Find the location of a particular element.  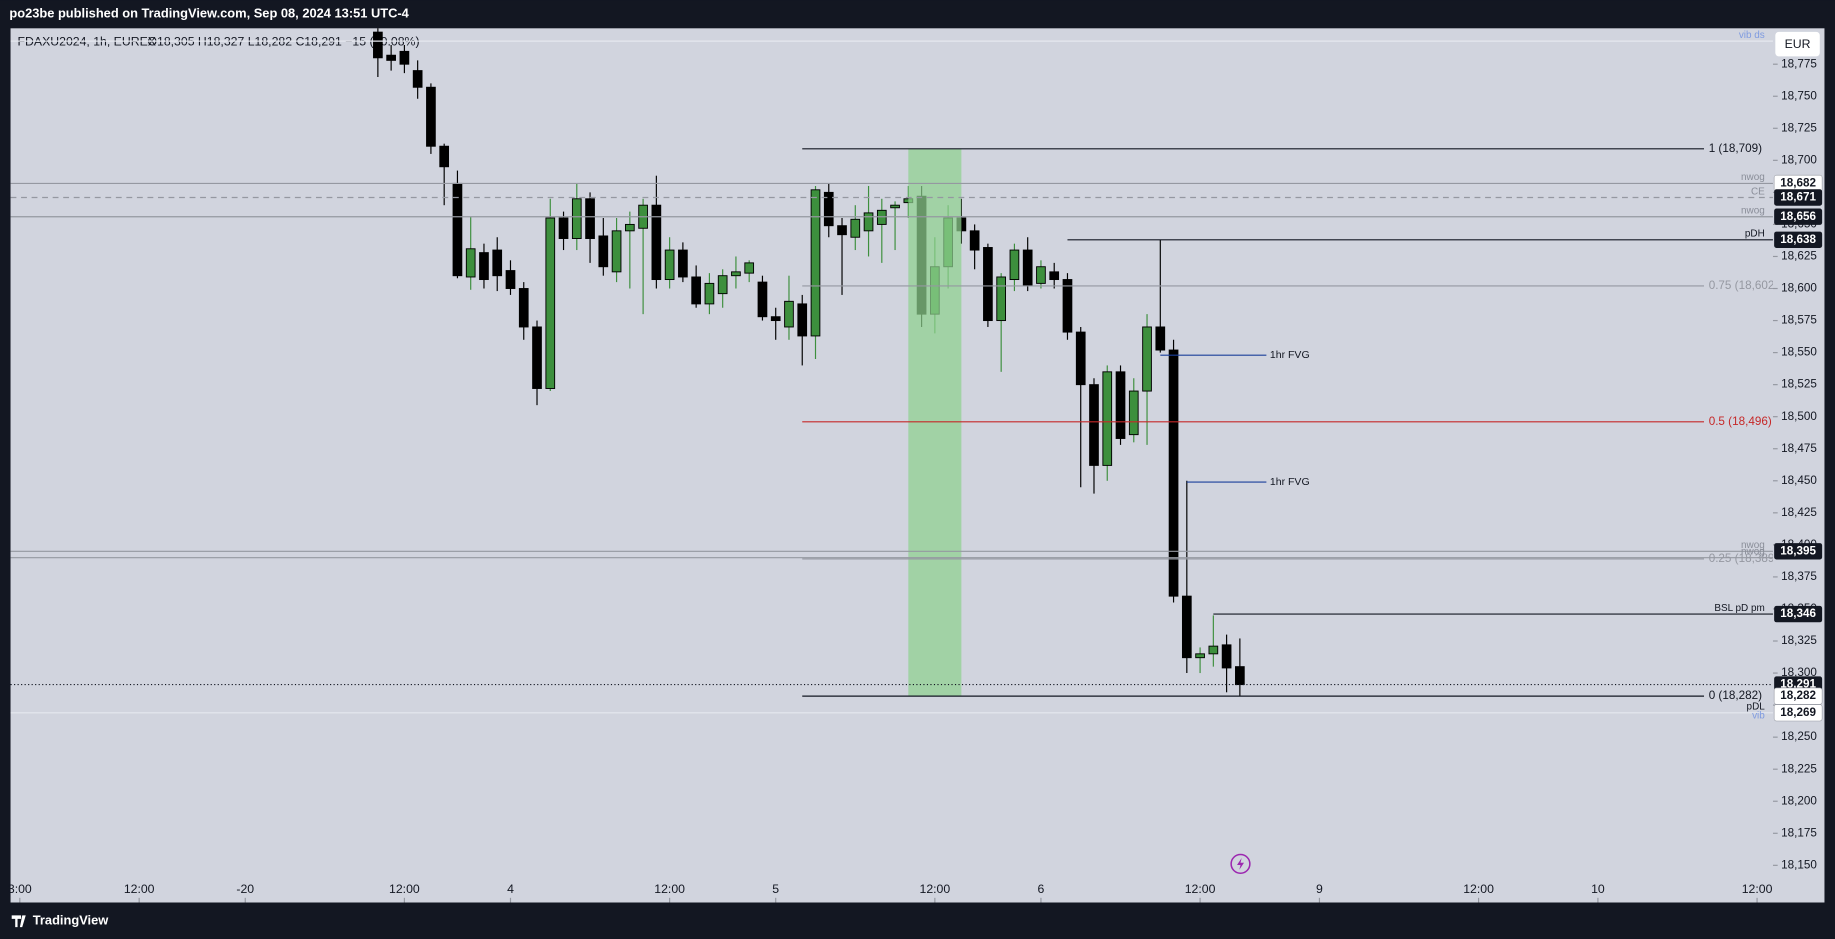

fib-label: 0.5 (18,496) is located at coordinates (1740, 421).